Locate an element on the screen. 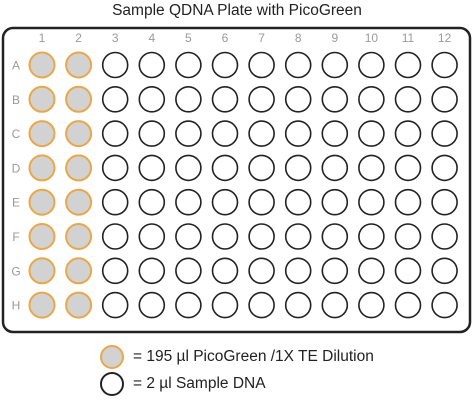 Image resolution: width=474 pixels, height=401 pixels. well-H1 is located at coordinates (42, 305).